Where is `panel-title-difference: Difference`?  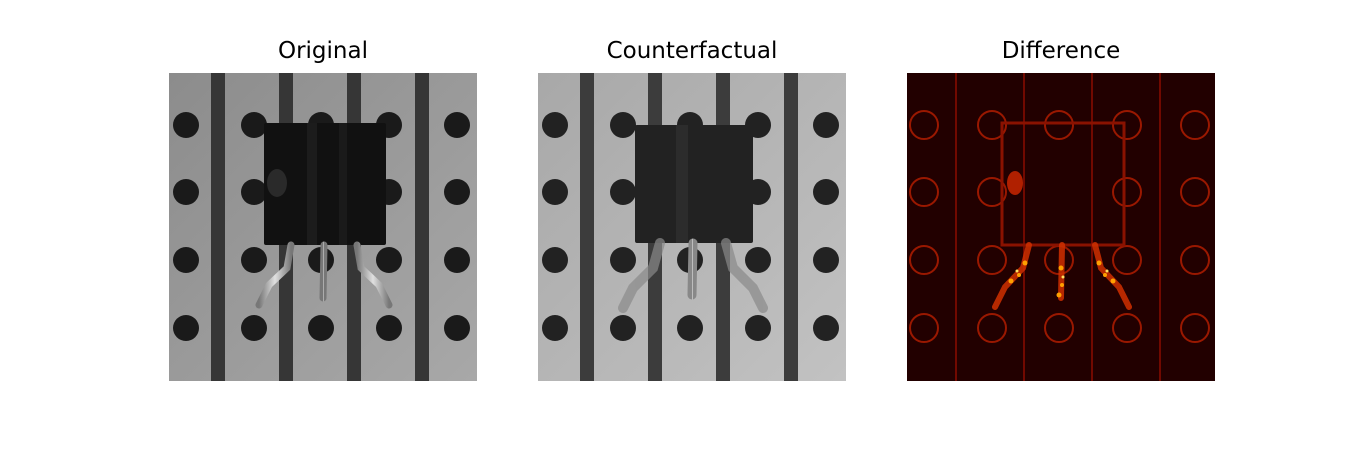 panel-title-difference: Difference is located at coordinates (1061, 51).